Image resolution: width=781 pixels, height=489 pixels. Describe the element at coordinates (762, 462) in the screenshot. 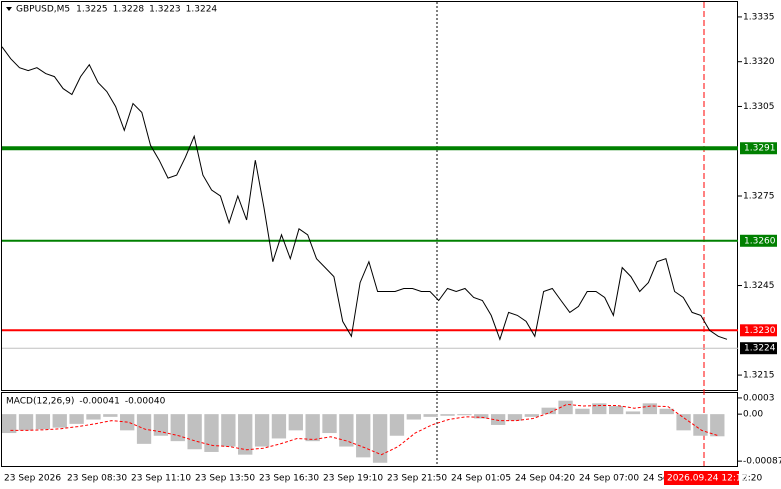

I see `y-tick-label: -0.00087` at that location.